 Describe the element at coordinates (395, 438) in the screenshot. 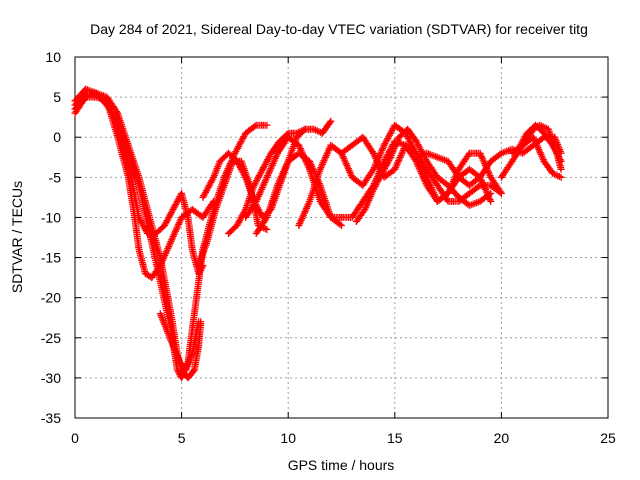

I see `x-tick-label: 15` at that location.